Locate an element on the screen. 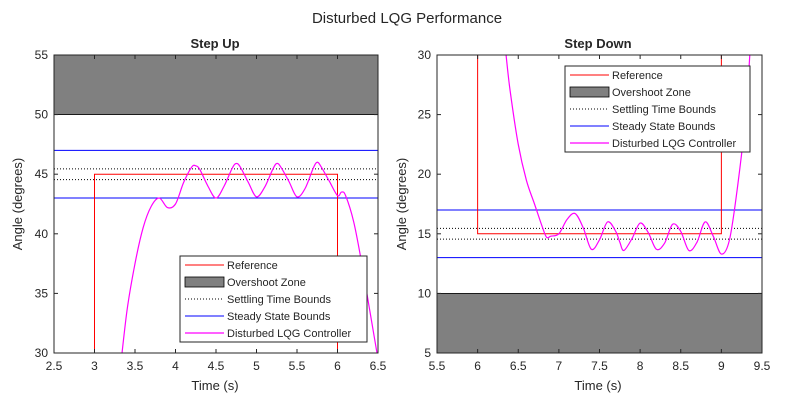 The image size is (800, 400). x-tick-label: 7.5 is located at coordinates (599, 366).